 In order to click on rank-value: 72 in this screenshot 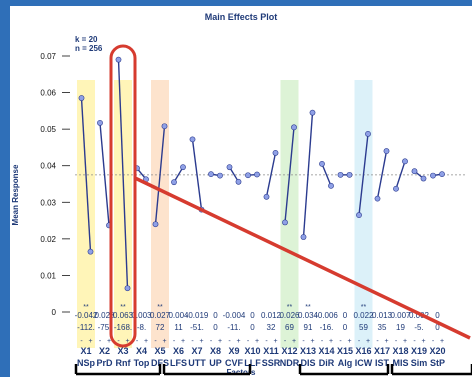, I will do `click(160, 327)`.